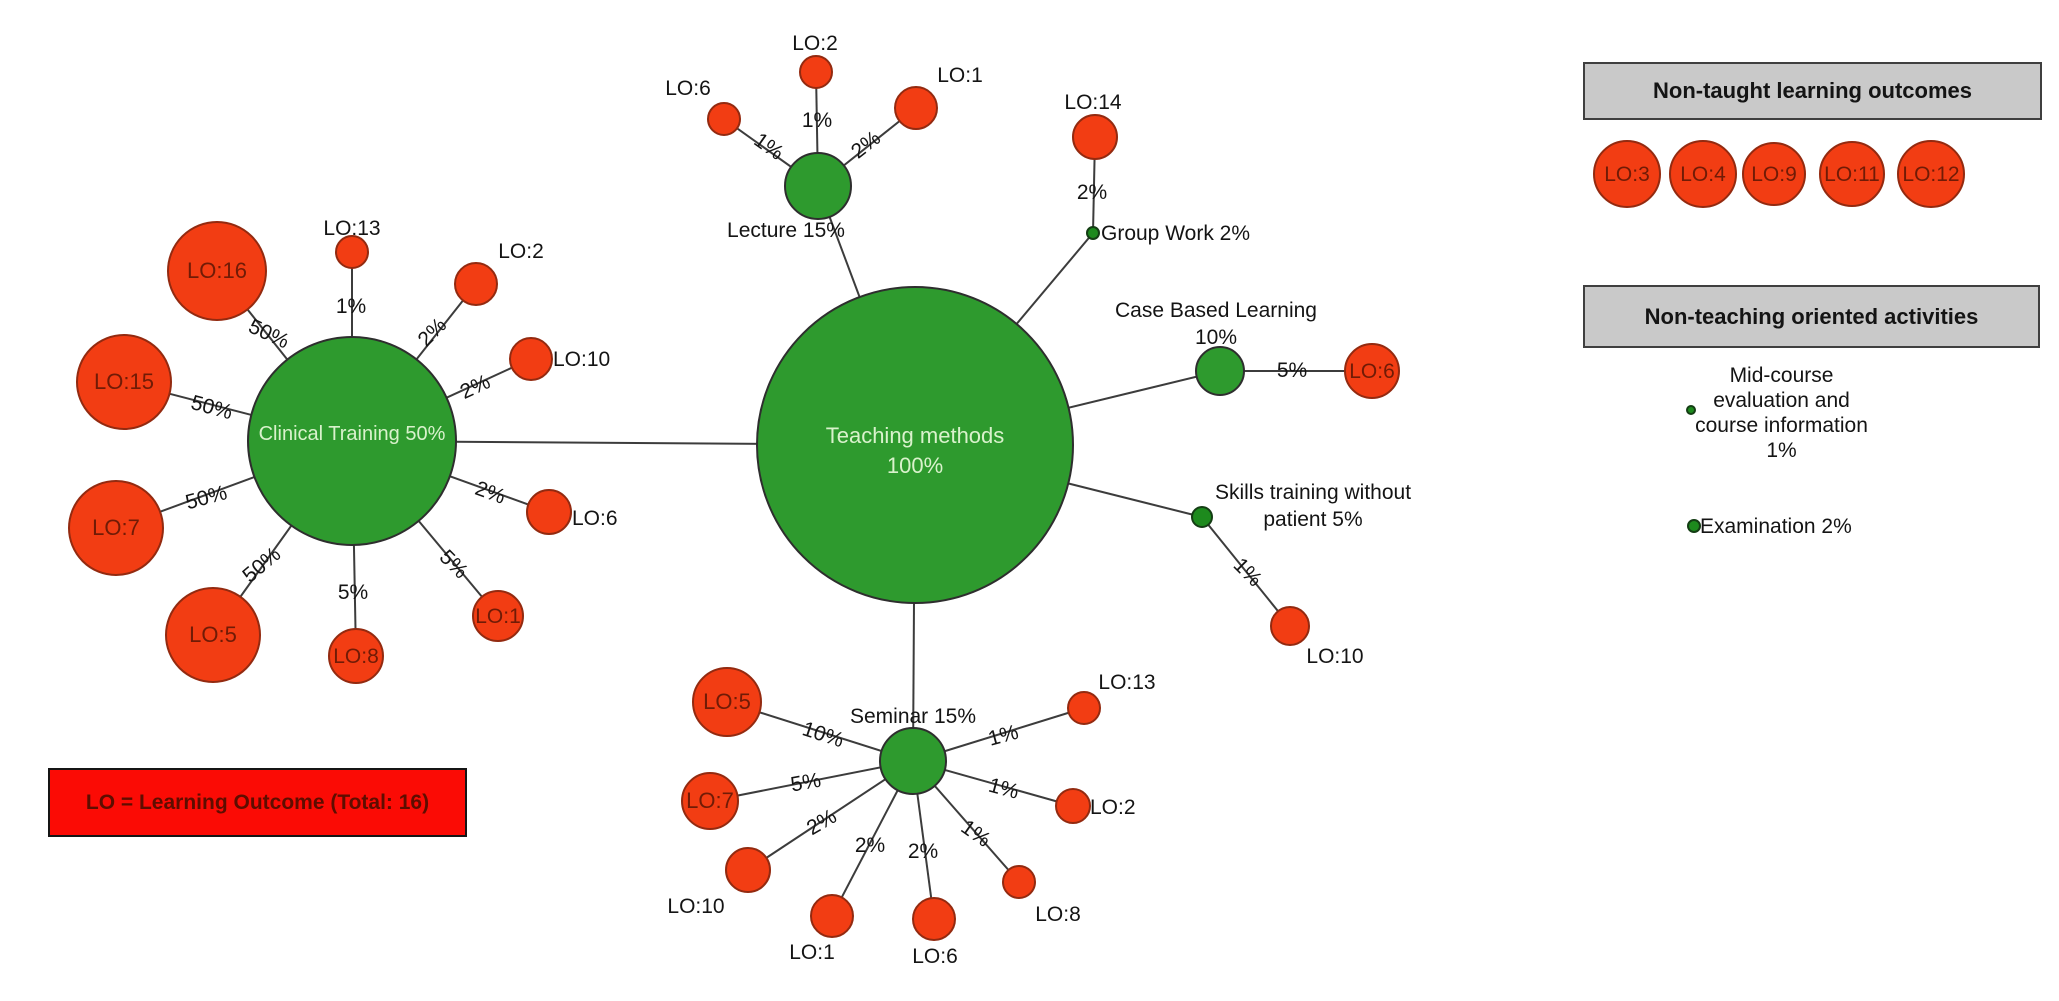  I want to click on node-lo1c, so click(498, 616).